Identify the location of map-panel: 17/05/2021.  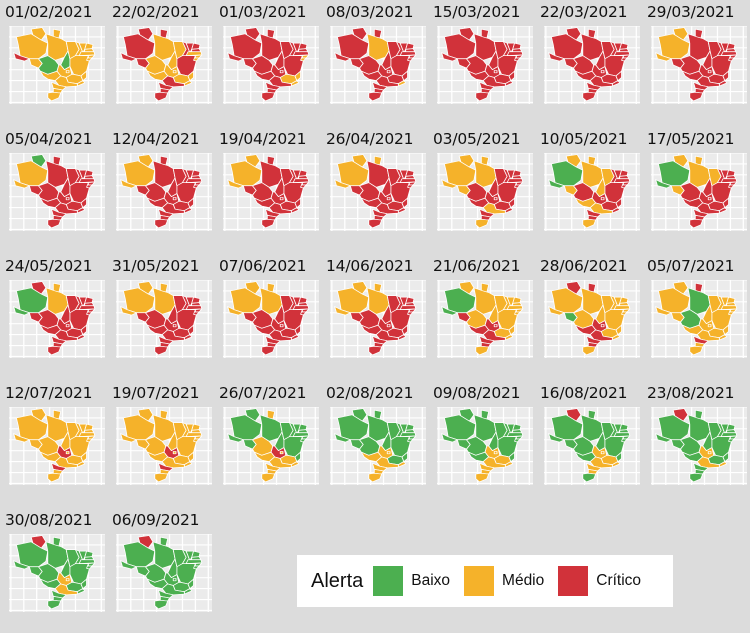
(697, 187).